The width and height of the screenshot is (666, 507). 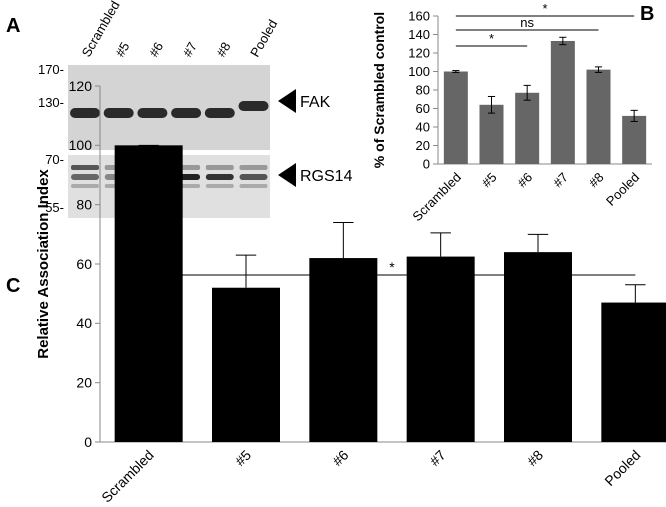 I want to click on band-label: FAK, so click(x=315, y=102).